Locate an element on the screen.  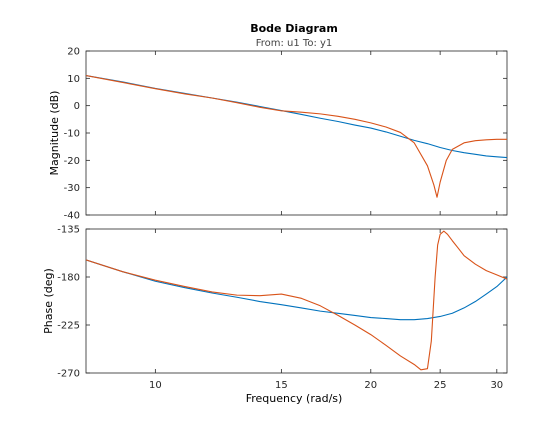
phase-ytick-label: -225 is located at coordinates (68, 326).